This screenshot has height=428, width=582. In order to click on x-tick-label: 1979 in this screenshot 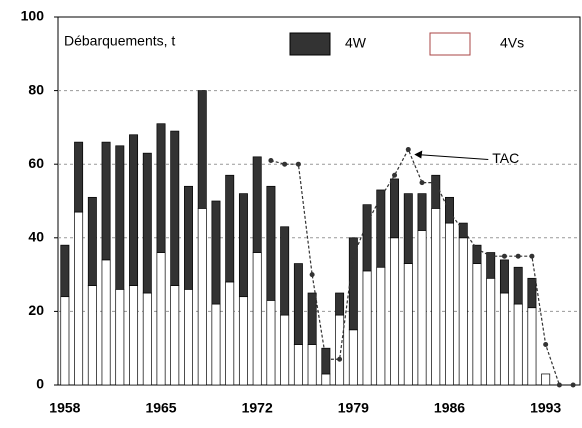, I will do `click(353, 408)`.